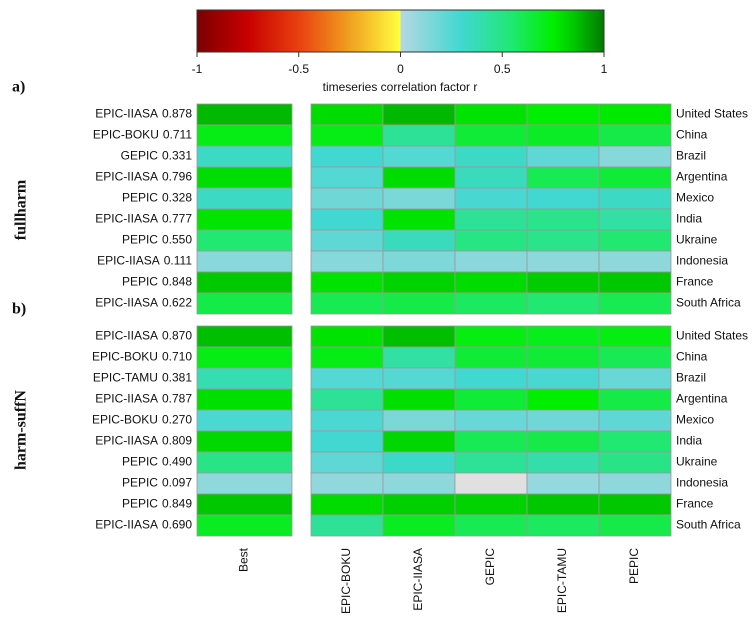 The height and width of the screenshot is (618, 756). Describe the element at coordinates (177, 504) in the screenshot. I see `best-value: 0.849` at that location.